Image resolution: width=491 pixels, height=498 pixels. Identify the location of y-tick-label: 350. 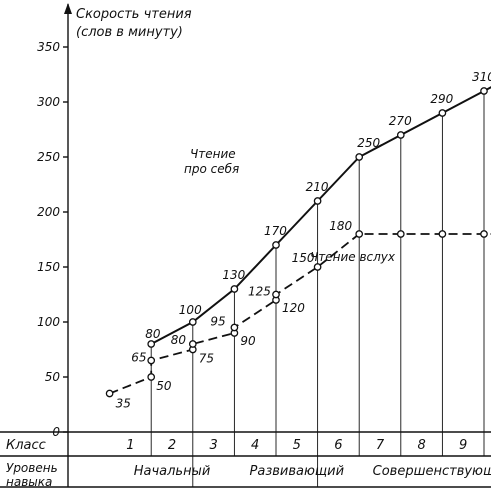
(48, 47).